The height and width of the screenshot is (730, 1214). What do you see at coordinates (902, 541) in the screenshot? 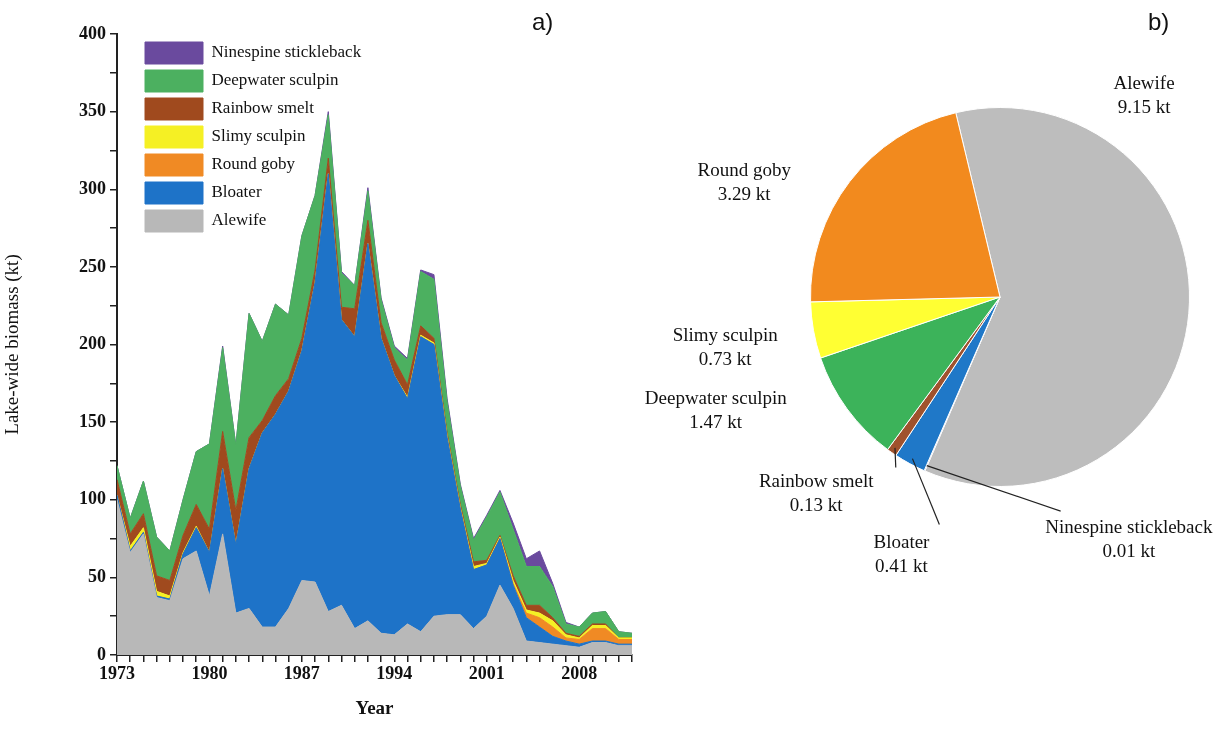
I see `slice-label: Bloater` at bounding box center [902, 541].